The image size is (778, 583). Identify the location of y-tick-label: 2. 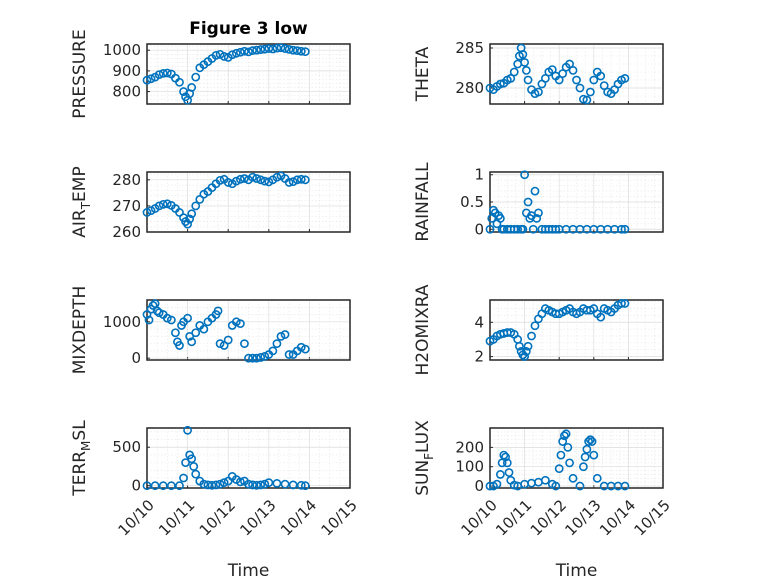
(479, 357).